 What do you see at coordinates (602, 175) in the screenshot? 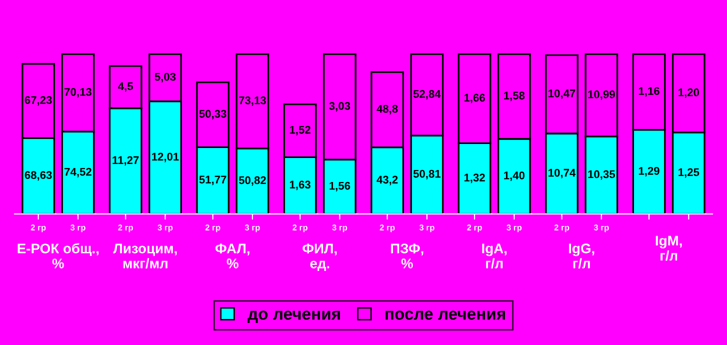
I see `data-label: 10,35` at bounding box center [602, 175].